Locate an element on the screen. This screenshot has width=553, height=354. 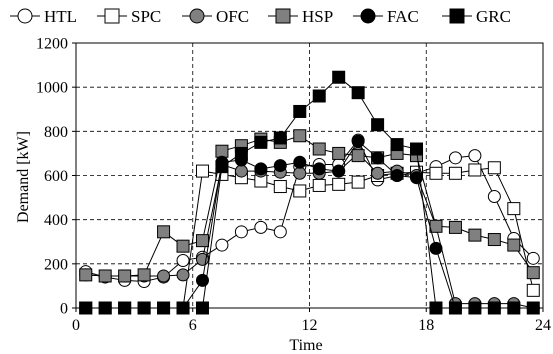
legend-item-hsp: HSP is located at coordinates (300, 16).